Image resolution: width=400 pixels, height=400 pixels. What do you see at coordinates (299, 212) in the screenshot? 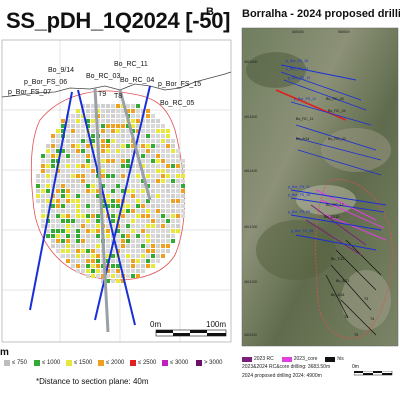
I see `svg-text: p_Bor_FS_09` at bounding box center [299, 212].